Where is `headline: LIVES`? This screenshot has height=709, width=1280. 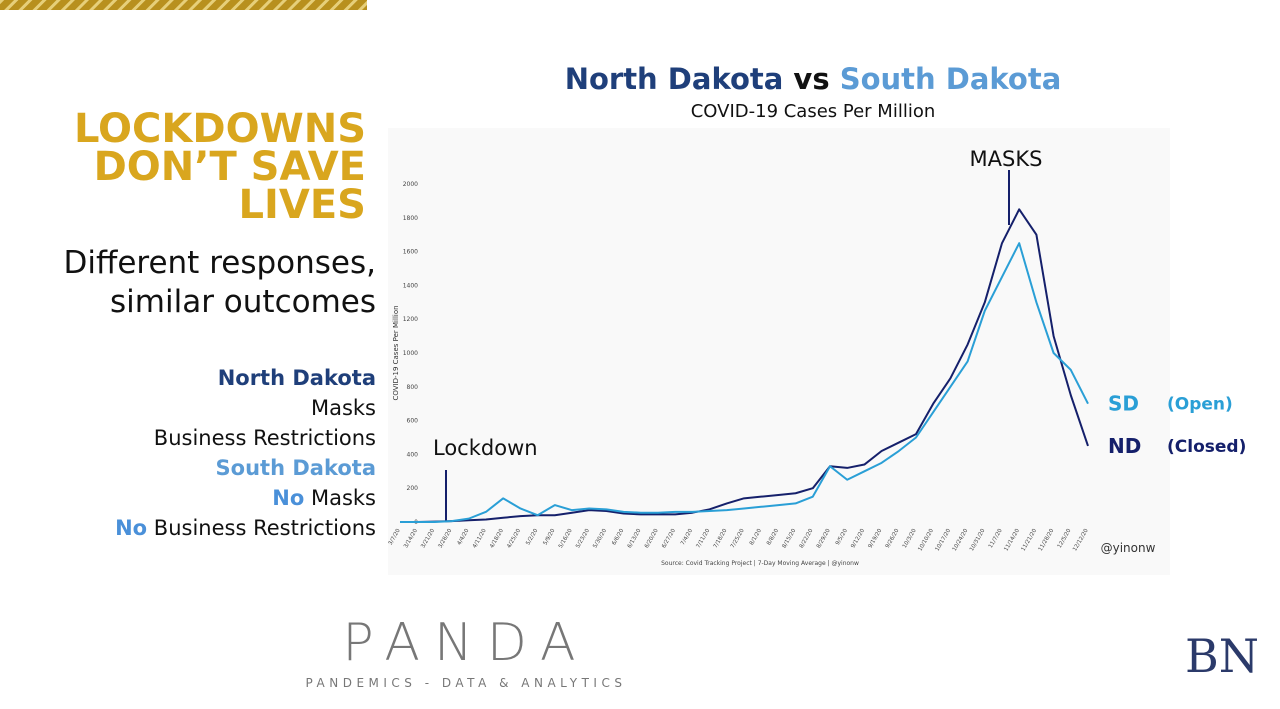 headline: LIVES is located at coordinates (302, 205).